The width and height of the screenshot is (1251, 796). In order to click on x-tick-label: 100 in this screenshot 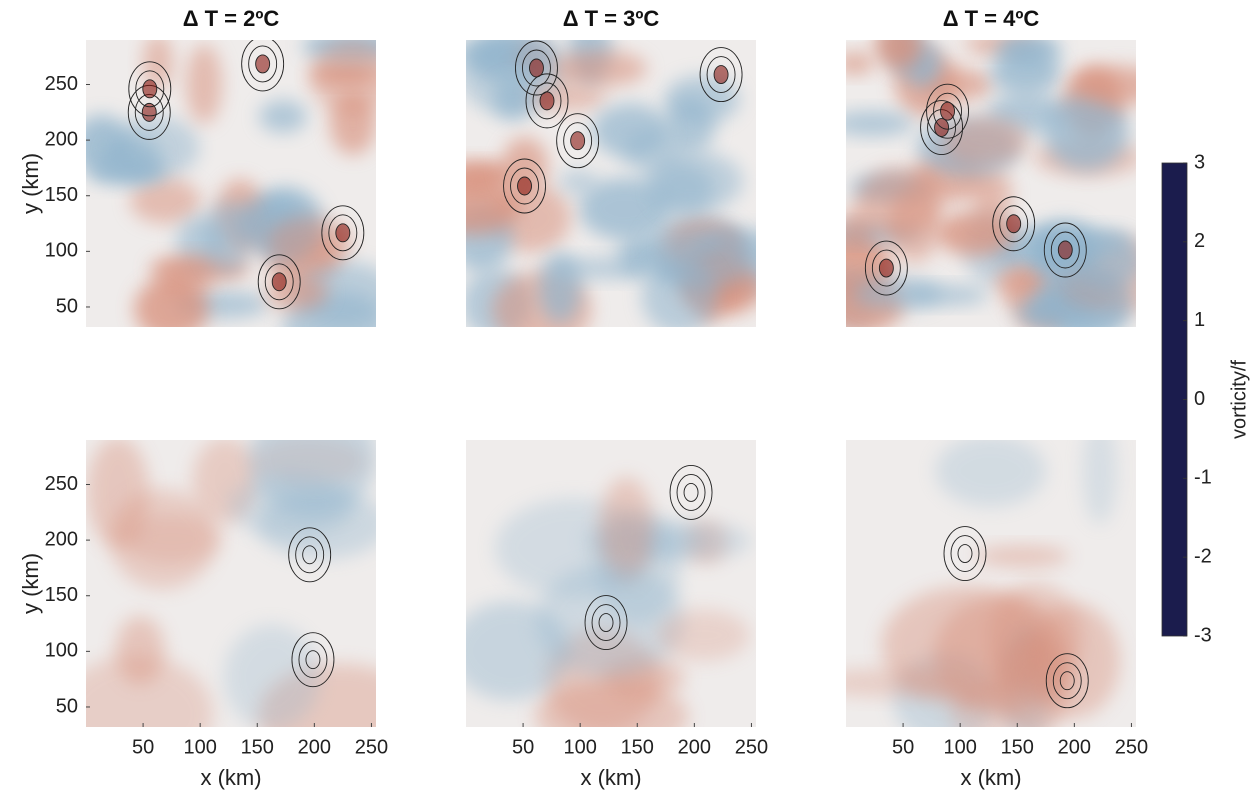, I will do `click(579, 747)`.